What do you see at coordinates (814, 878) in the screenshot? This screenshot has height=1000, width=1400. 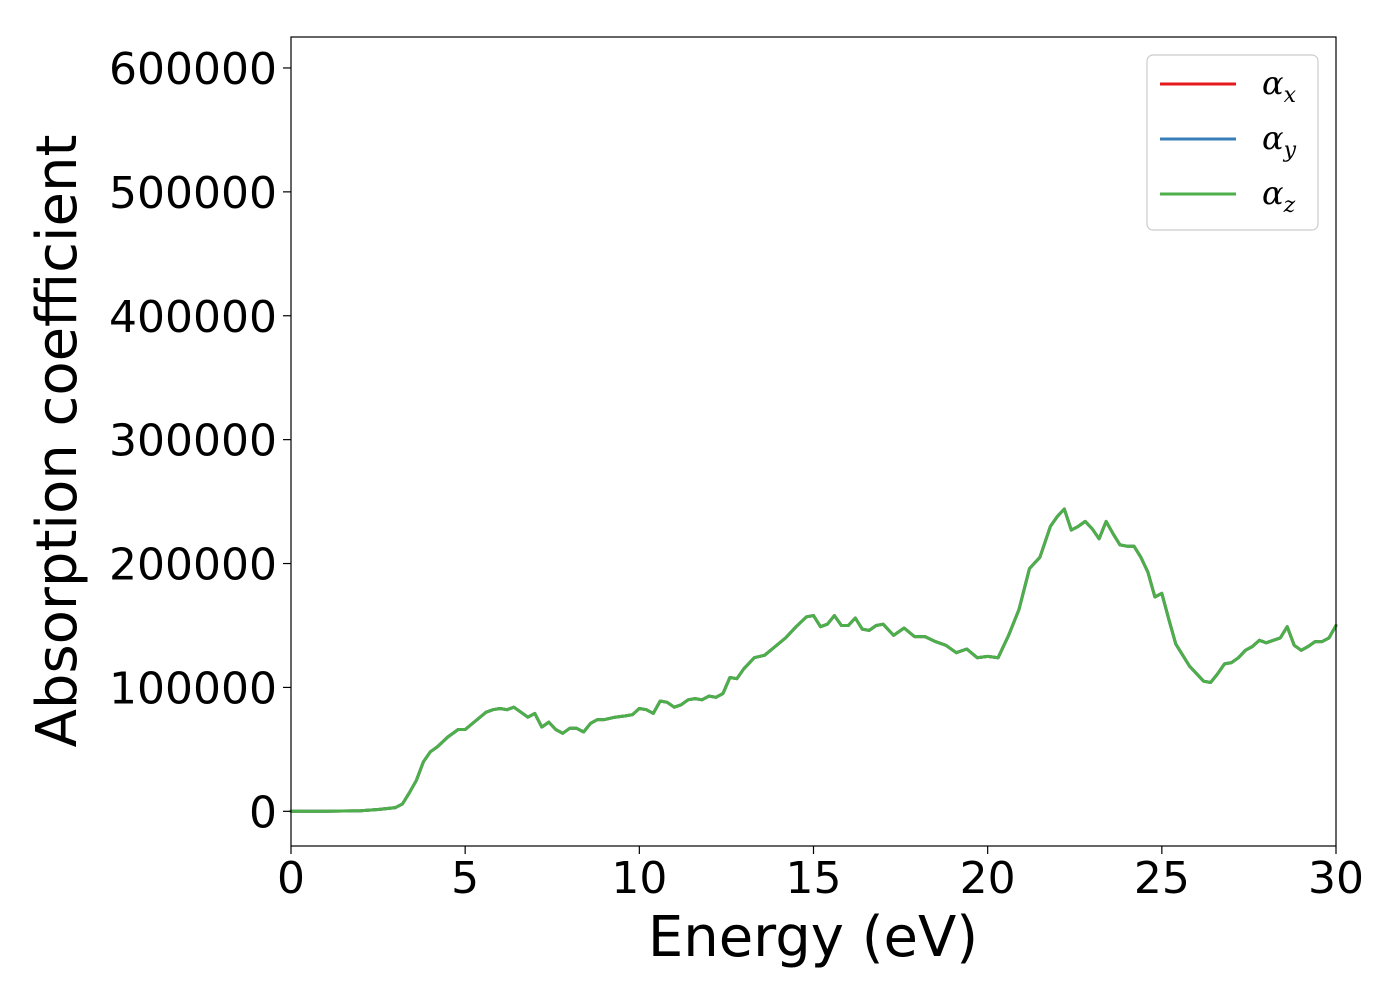 I see `x-tick-label: 15` at bounding box center [814, 878].